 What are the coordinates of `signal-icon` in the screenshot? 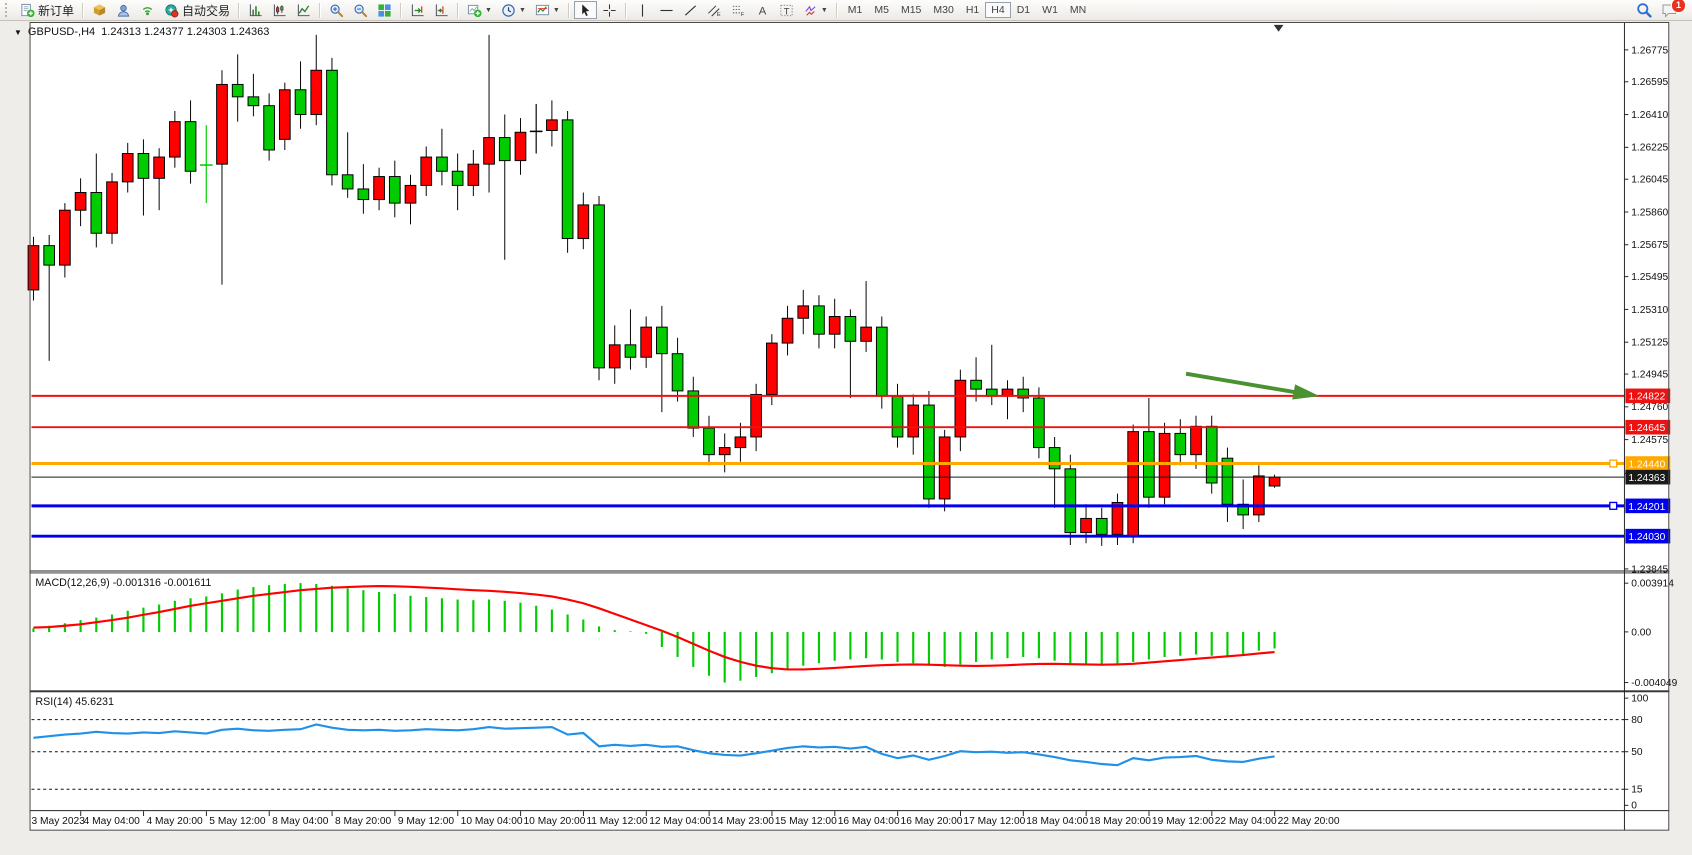 It's located at (147, 10).